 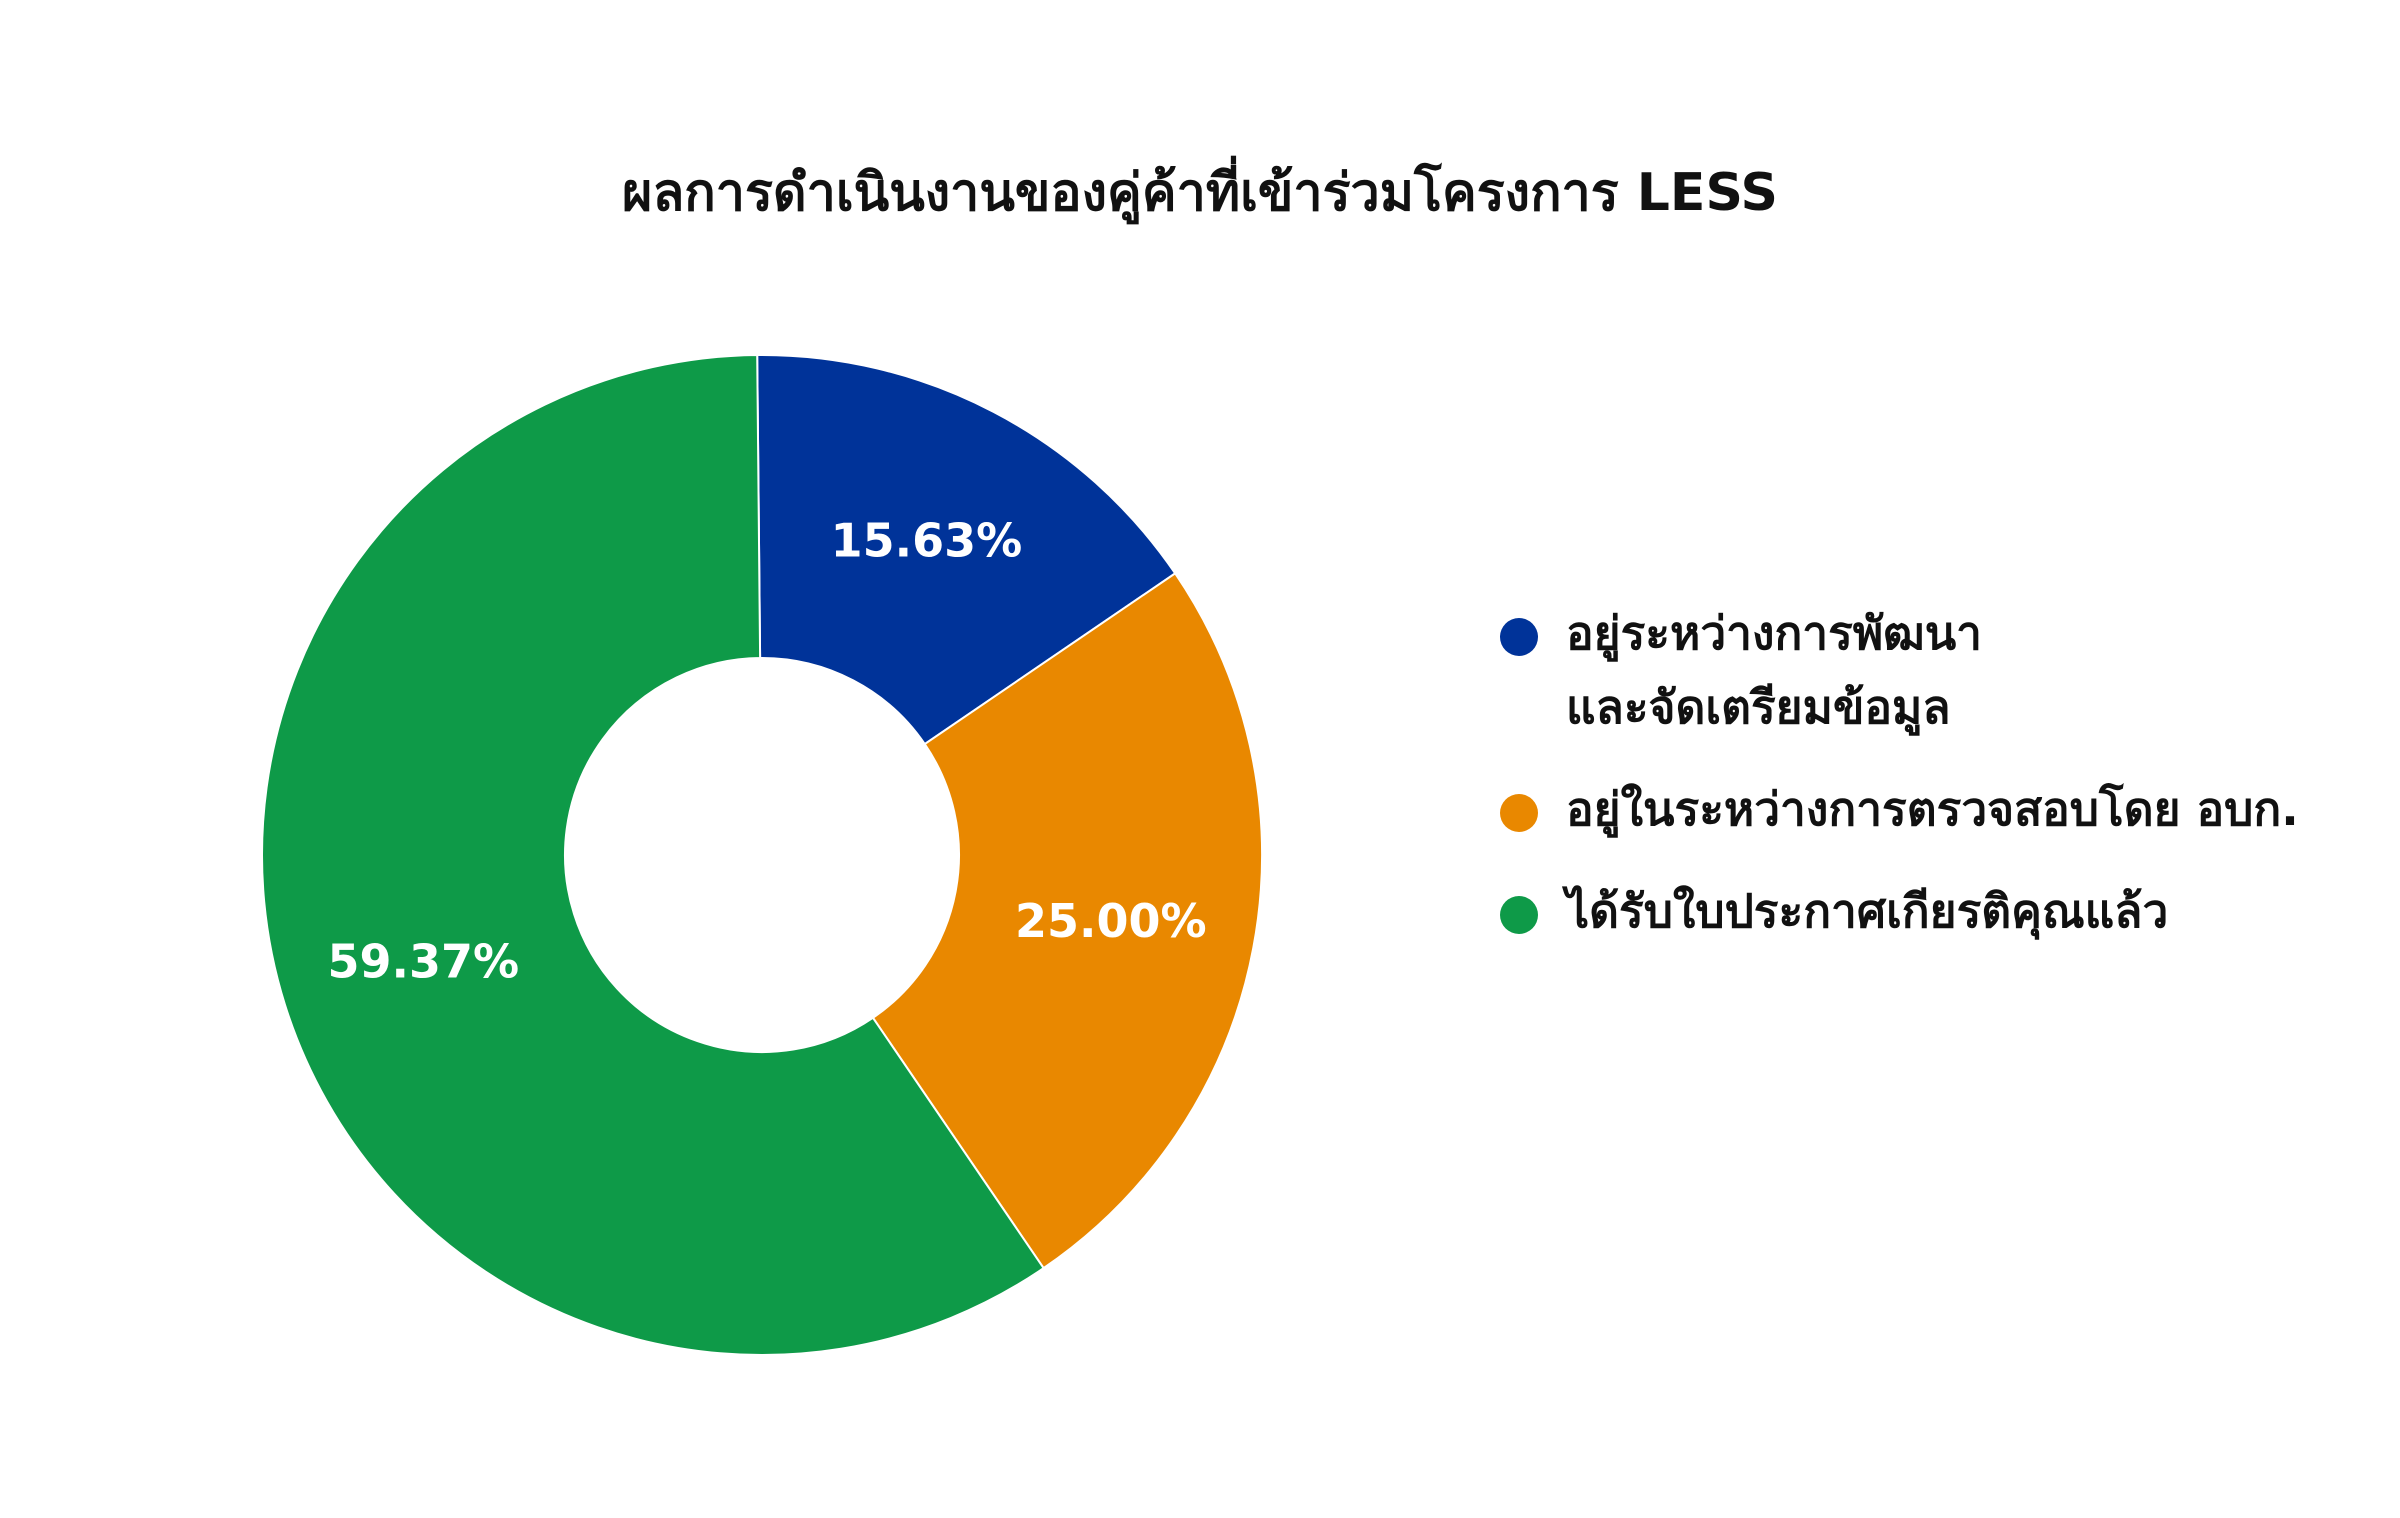 What do you see at coordinates (1774, 633) in the screenshot?
I see `legend-label-line: อยู่ระหว่างการพัฒนา` at bounding box center [1774, 633].